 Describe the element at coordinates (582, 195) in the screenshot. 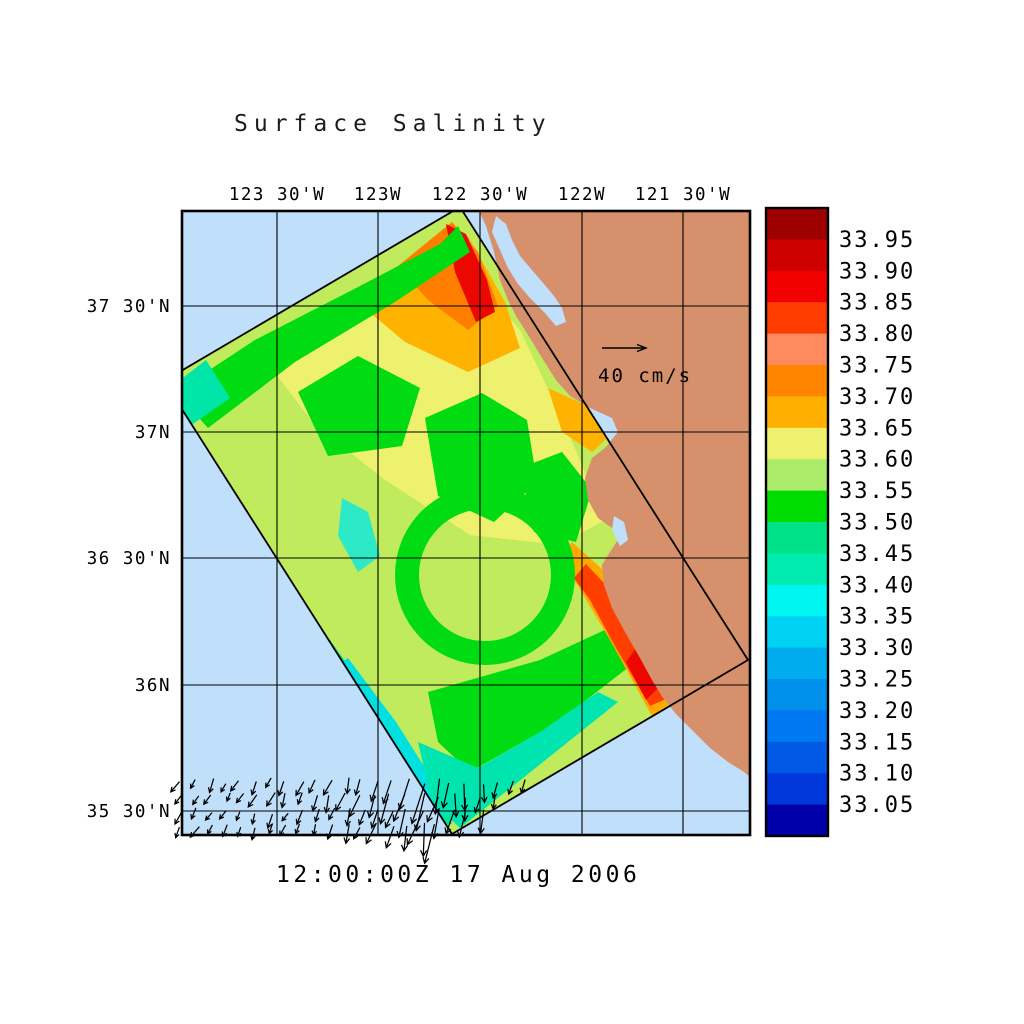

I see `longitude-tick-label: 122W` at that location.